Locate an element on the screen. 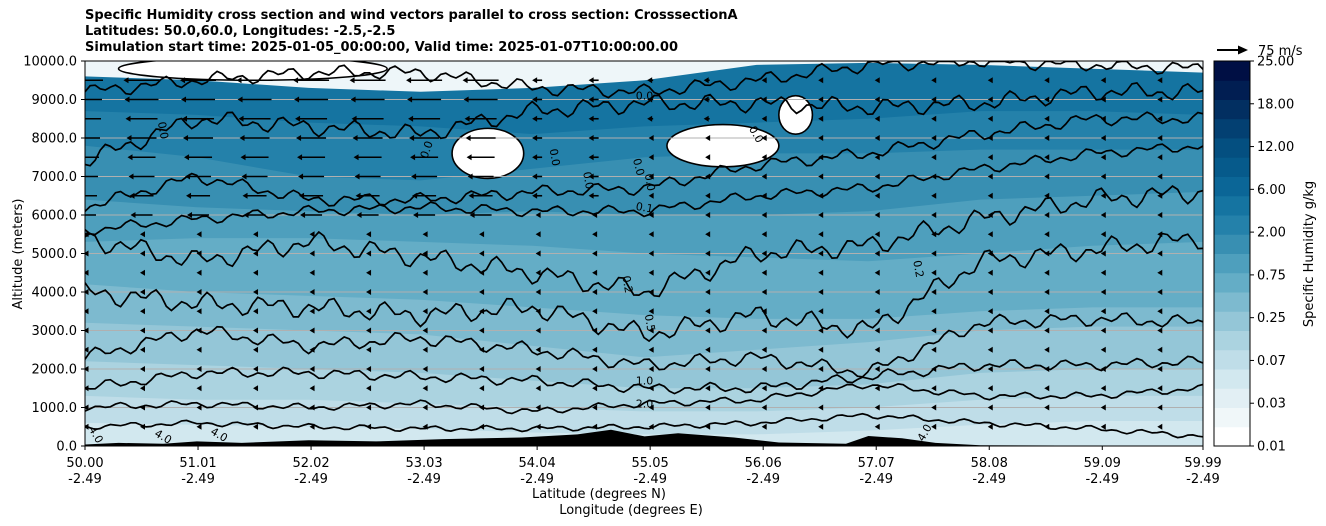 The height and width of the screenshot is (526, 1326). contour-label: 0.2 is located at coordinates (918, 268).